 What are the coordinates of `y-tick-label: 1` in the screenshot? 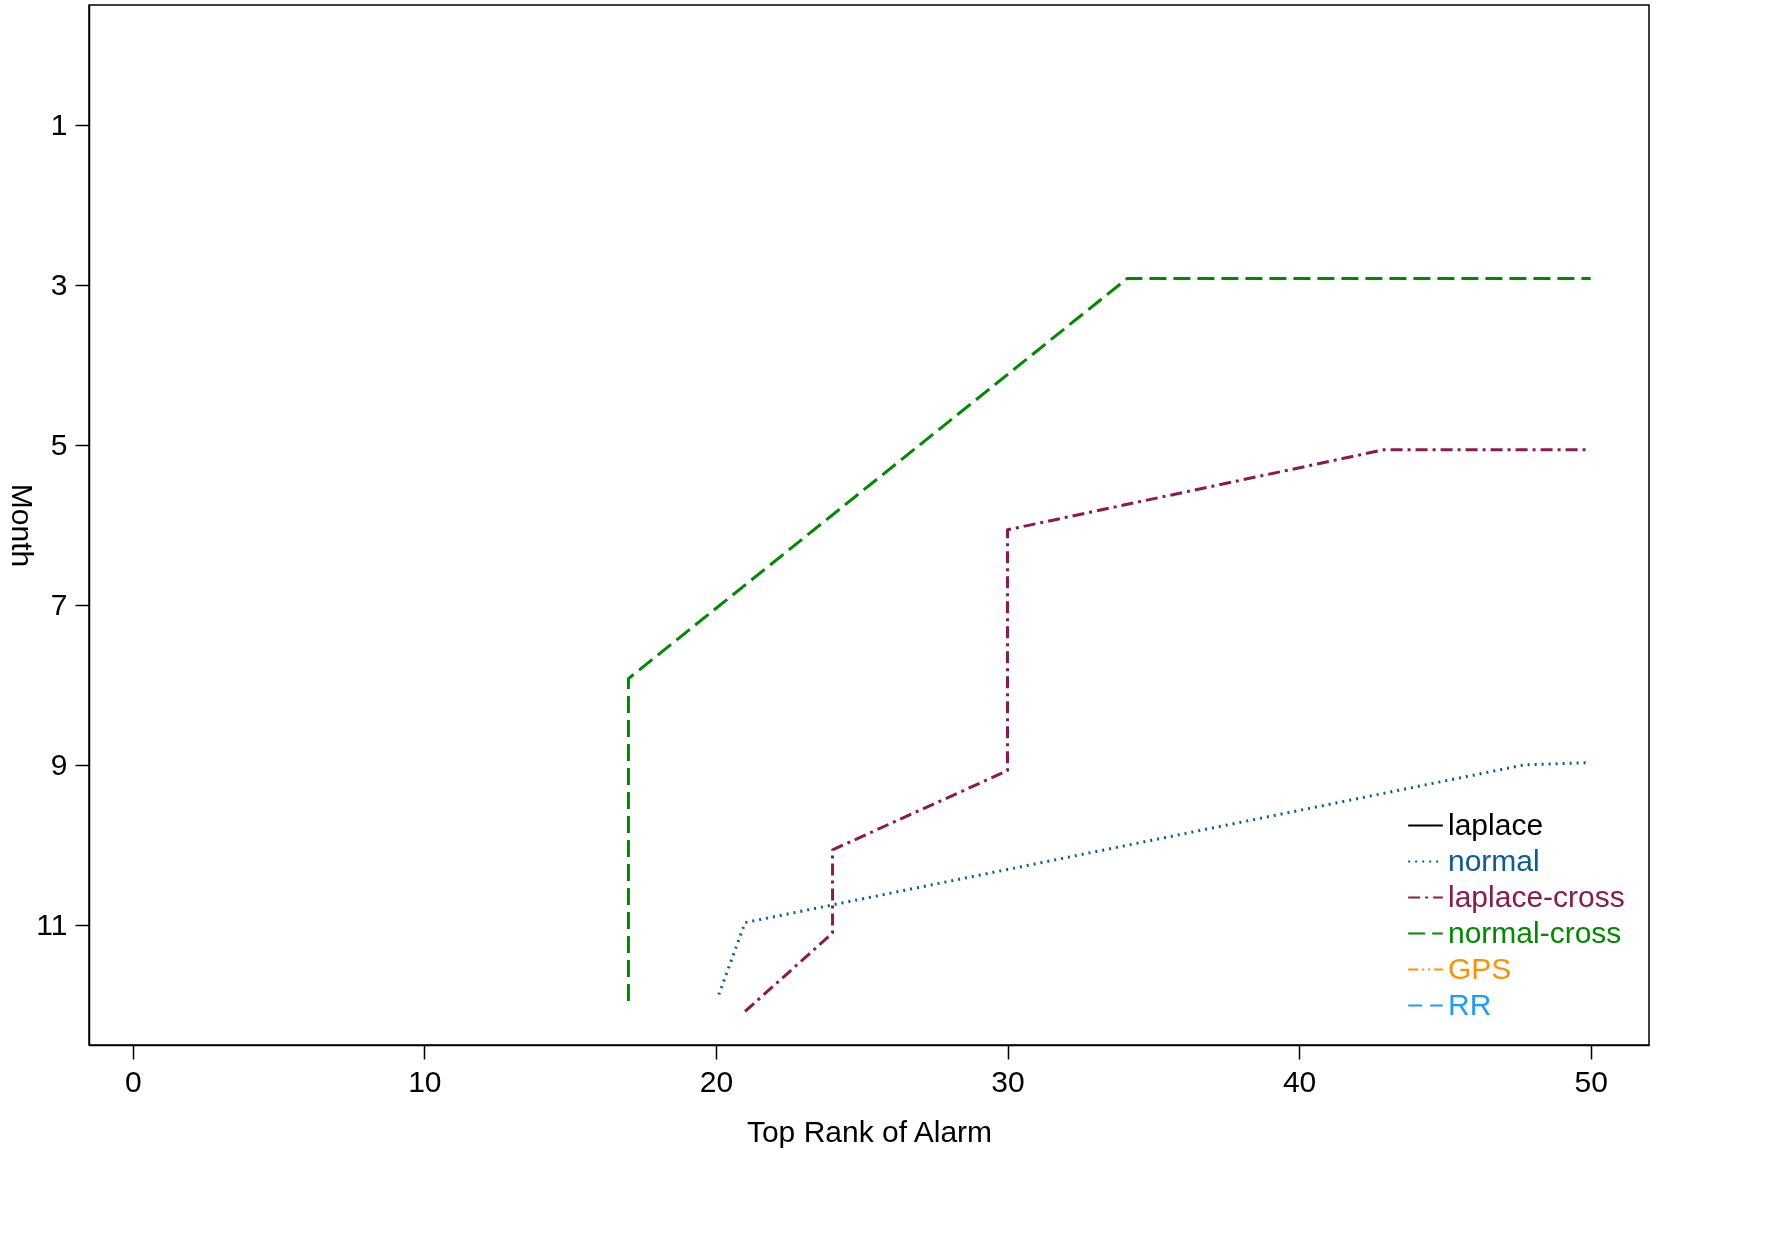 It's located at (59, 124).